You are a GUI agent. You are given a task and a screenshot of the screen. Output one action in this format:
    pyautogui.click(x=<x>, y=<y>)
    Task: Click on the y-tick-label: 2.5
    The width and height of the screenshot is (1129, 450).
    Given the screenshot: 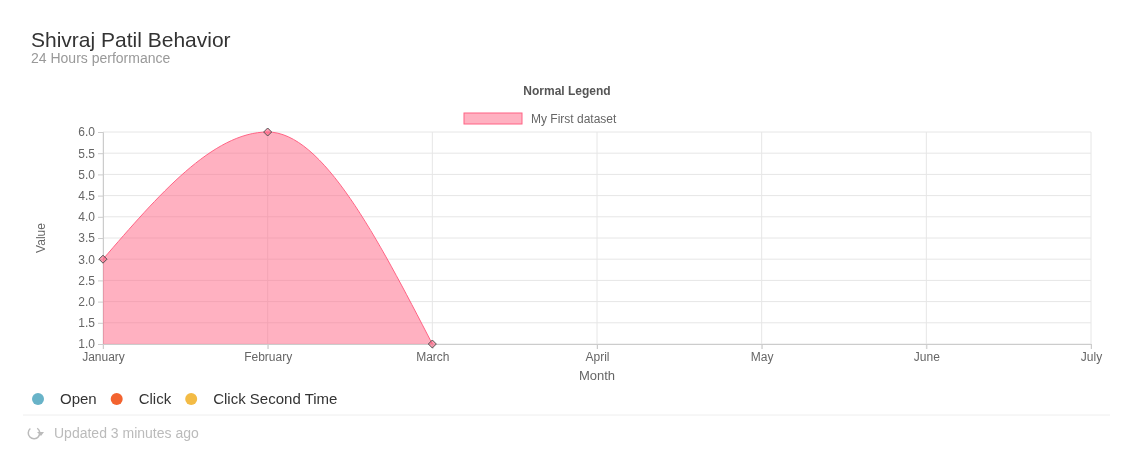 What is the action you would take?
    pyautogui.click(x=87, y=280)
    